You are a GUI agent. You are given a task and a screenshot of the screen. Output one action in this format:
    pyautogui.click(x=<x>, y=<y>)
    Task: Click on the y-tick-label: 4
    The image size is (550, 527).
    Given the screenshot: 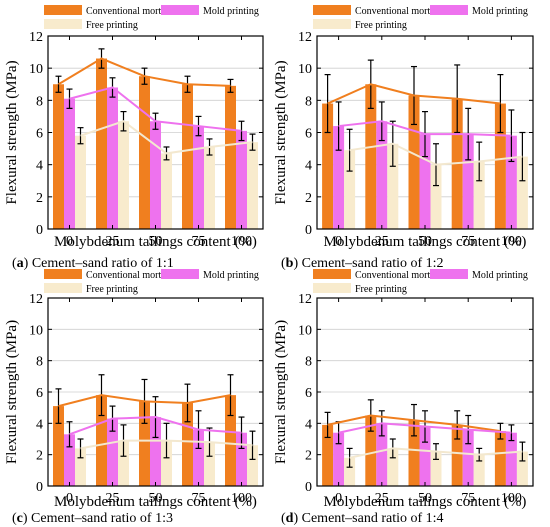 What is the action you would take?
    pyautogui.click(x=39, y=424)
    